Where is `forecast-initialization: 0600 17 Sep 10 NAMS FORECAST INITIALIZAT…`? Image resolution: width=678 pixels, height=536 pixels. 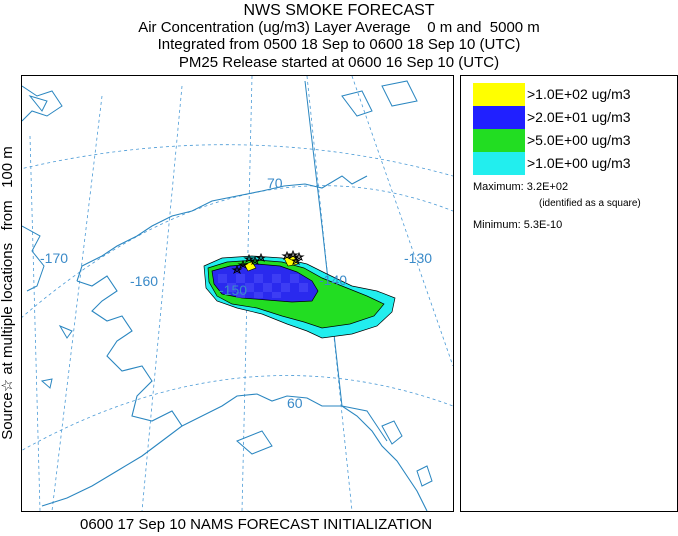
forecast-initialization: 0600 17 Sep 10 NAMS FORECAST INITIALIZAT… is located at coordinates (256, 524).